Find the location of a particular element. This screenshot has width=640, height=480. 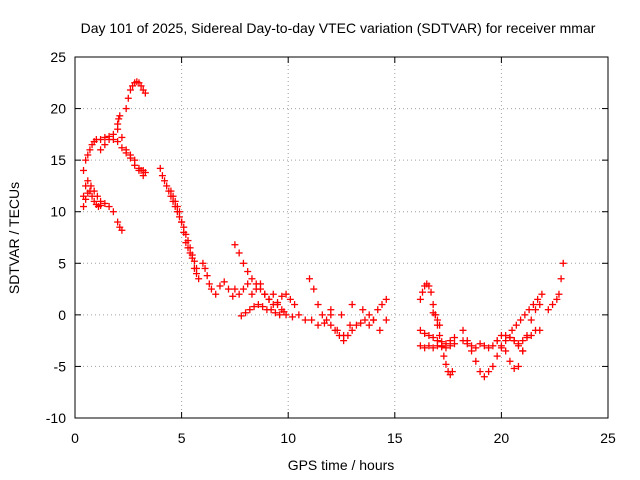

series-arc-s is located at coordinates (493, 353).